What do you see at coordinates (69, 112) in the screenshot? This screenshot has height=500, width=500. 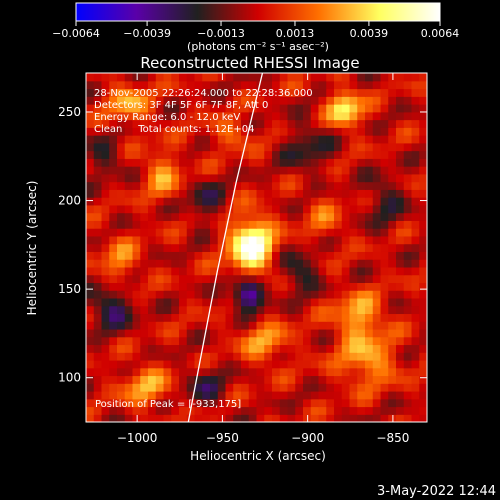 I see `y-tick-label: 250` at bounding box center [69, 112].